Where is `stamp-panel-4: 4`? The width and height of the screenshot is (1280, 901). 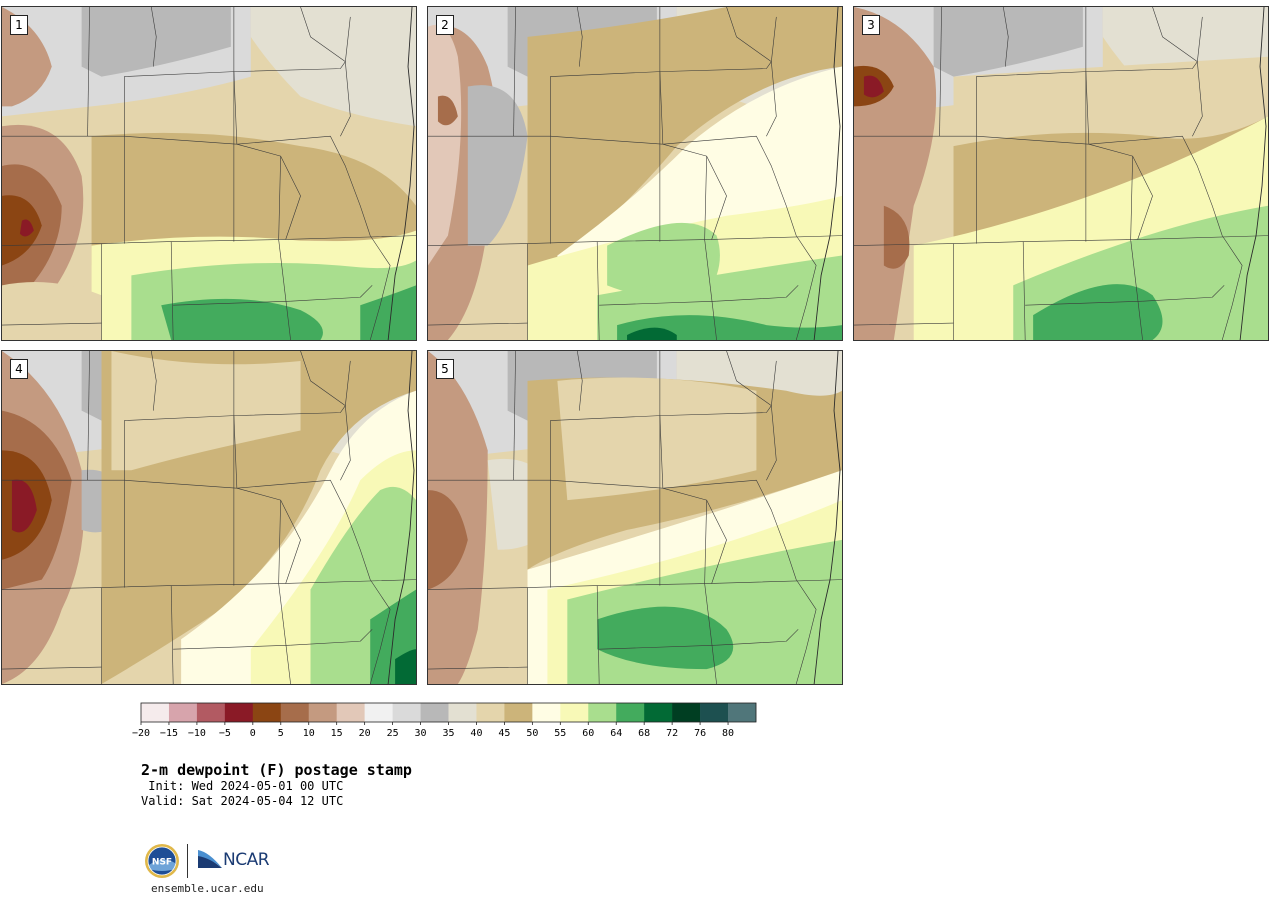
stamp-panel-4: 4 is located at coordinates (209, 517).